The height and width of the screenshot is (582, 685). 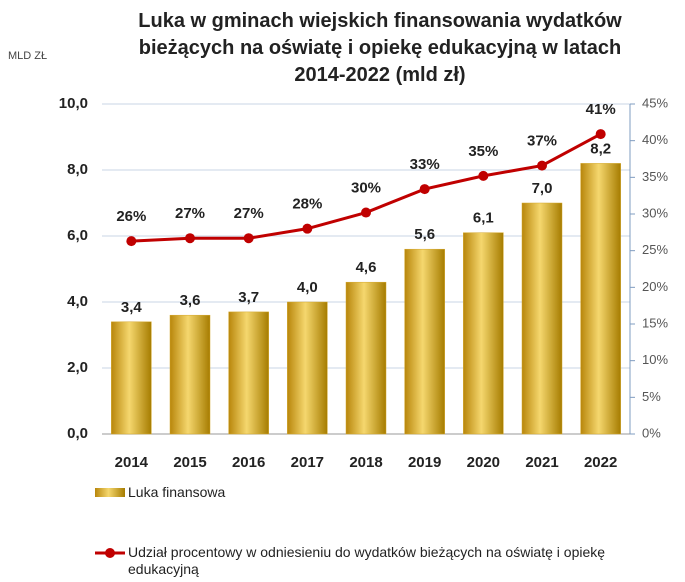 I want to click on bar-label: 3,6, so click(x=190, y=300).